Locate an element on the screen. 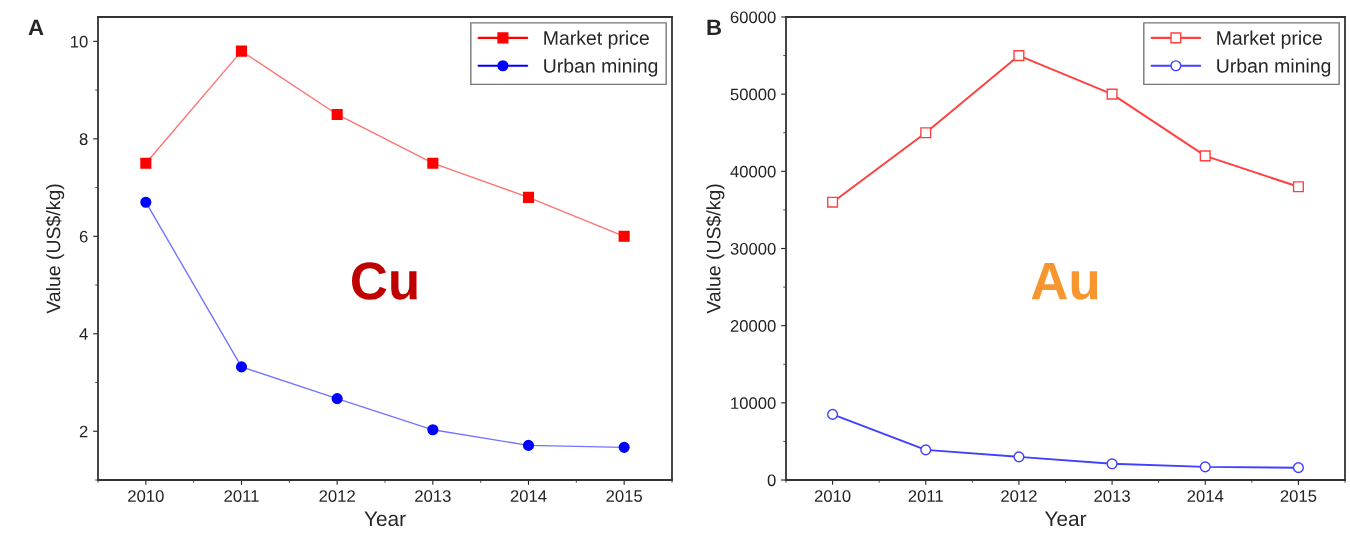 The width and height of the screenshot is (1350, 559). y-tick-label: 0 is located at coordinates (771, 480).